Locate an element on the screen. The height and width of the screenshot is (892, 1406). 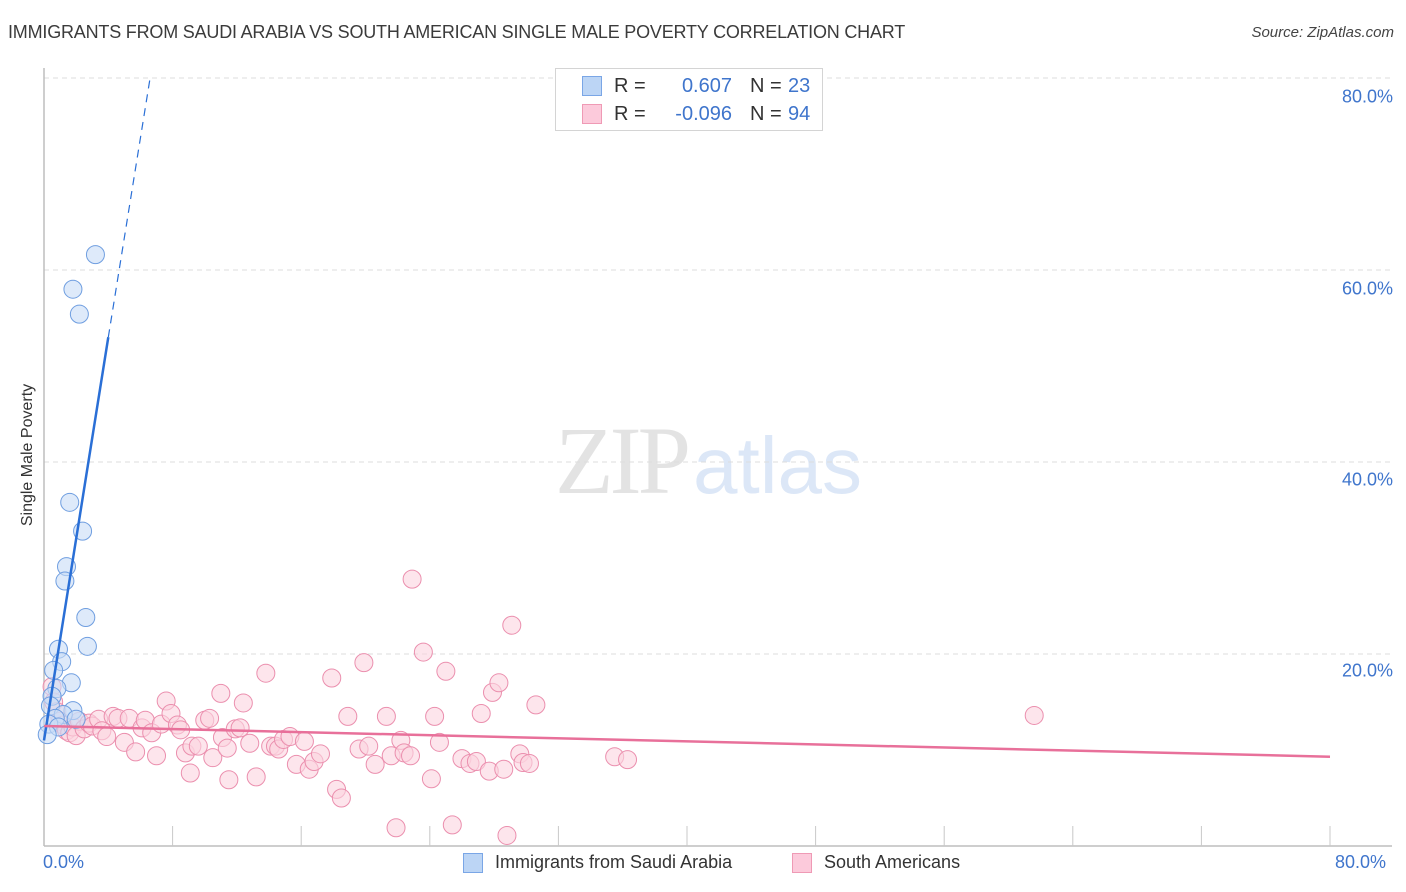
zipatlas-watermark: ZIPatlas is located at coordinates (708, 460).